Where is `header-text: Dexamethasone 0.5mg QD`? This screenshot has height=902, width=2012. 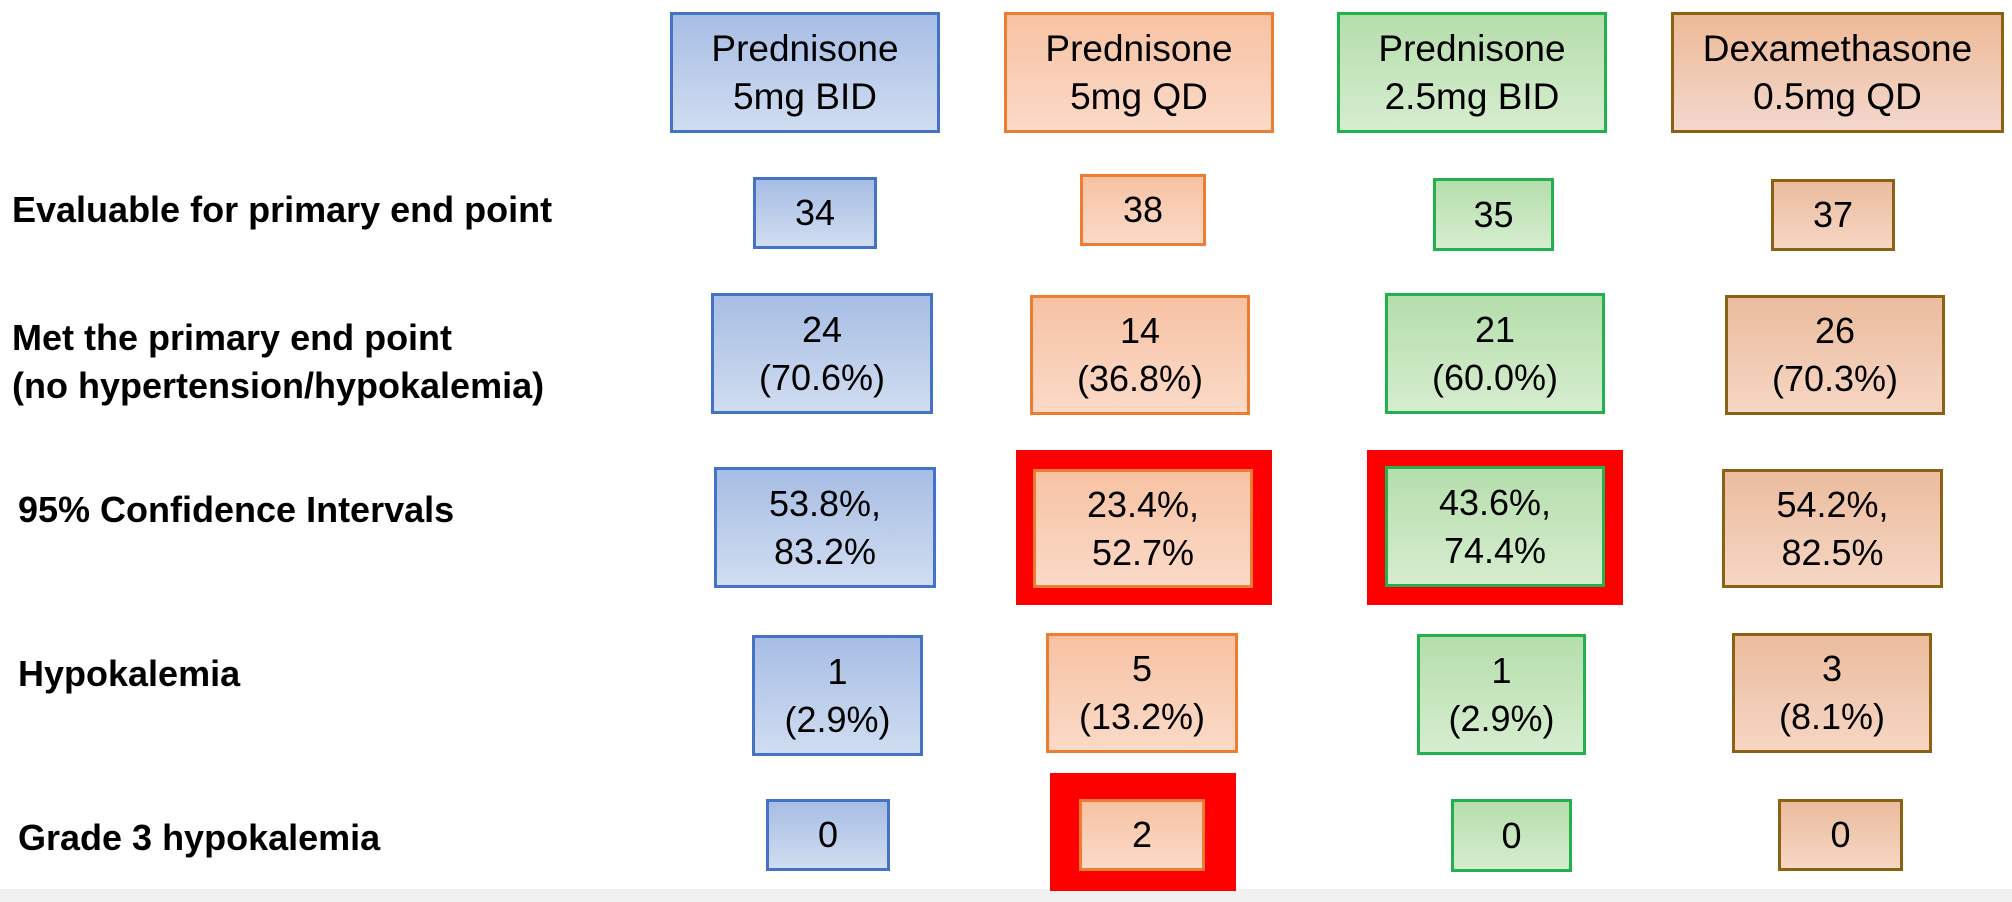 header-text: Dexamethasone 0.5mg QD is located at coordinates (1837, 72).